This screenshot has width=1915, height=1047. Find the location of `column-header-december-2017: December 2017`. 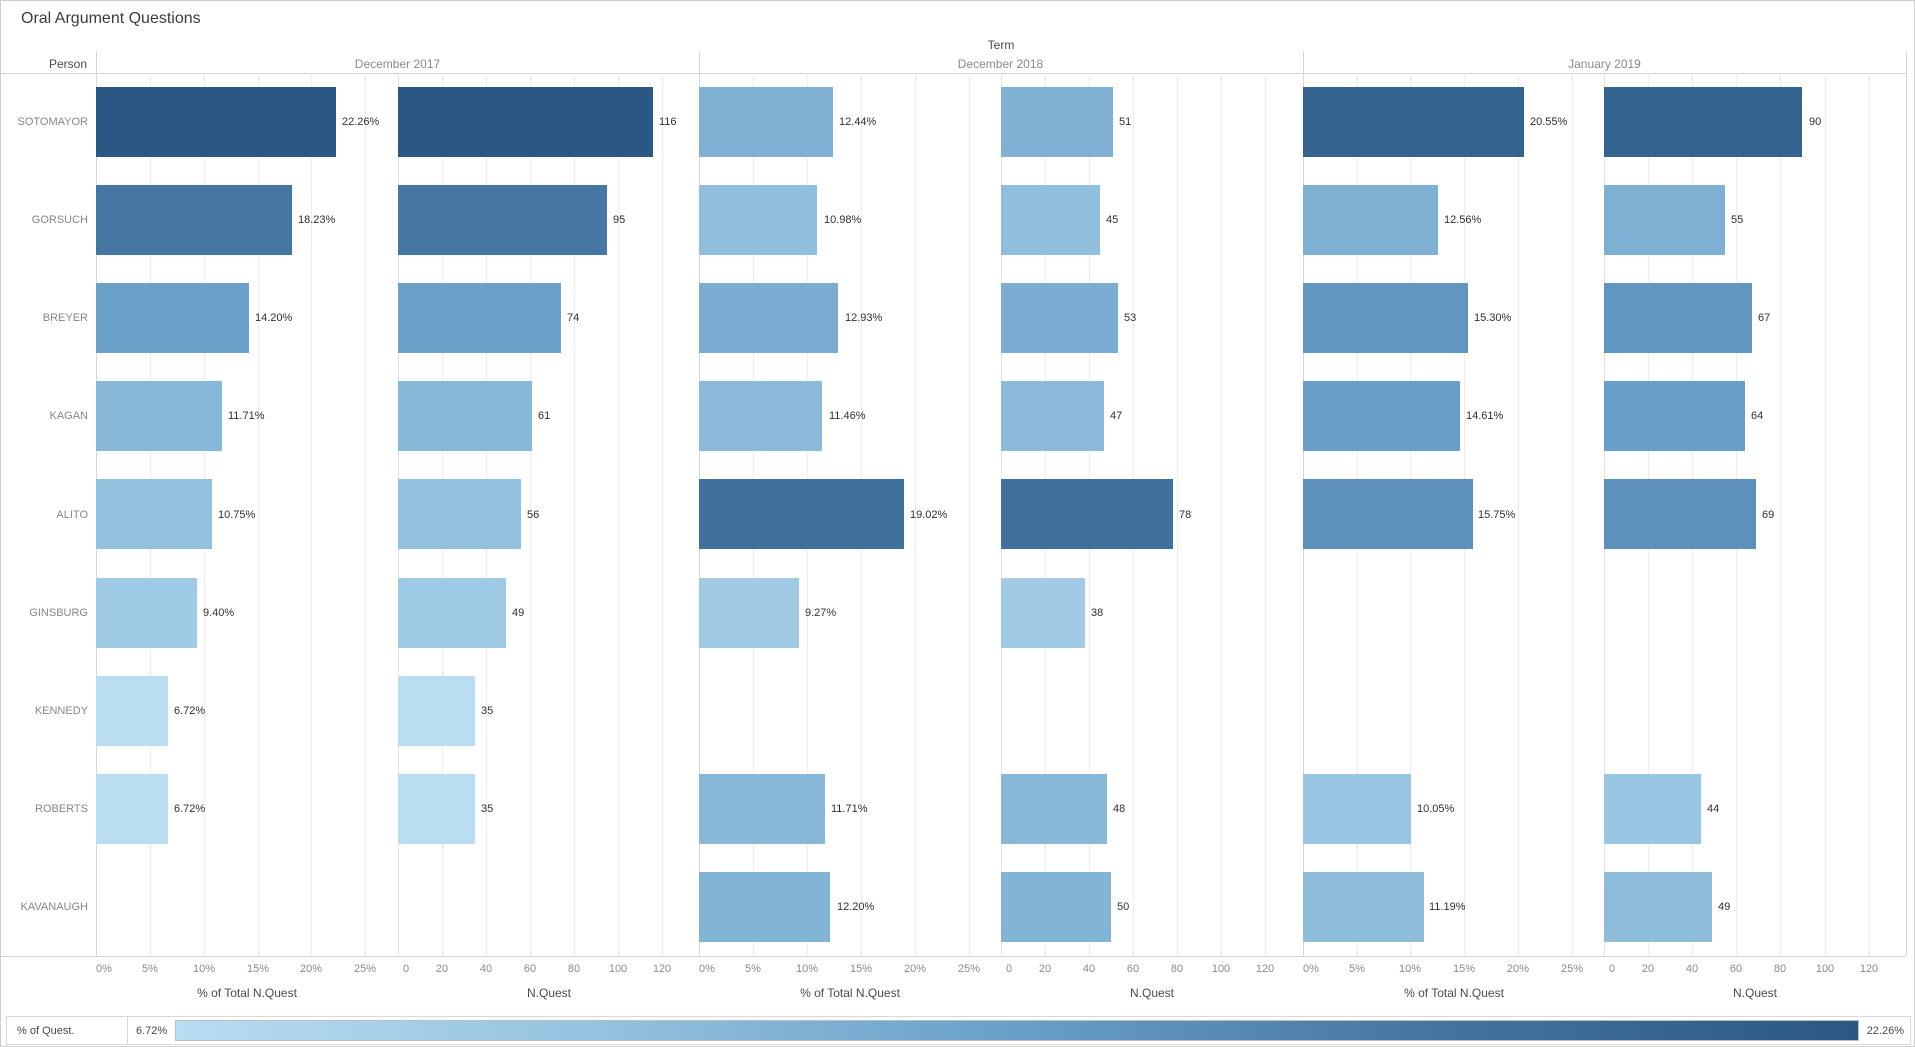

column-header-december-2017: December 2017 is located at coordinates (397, 64).